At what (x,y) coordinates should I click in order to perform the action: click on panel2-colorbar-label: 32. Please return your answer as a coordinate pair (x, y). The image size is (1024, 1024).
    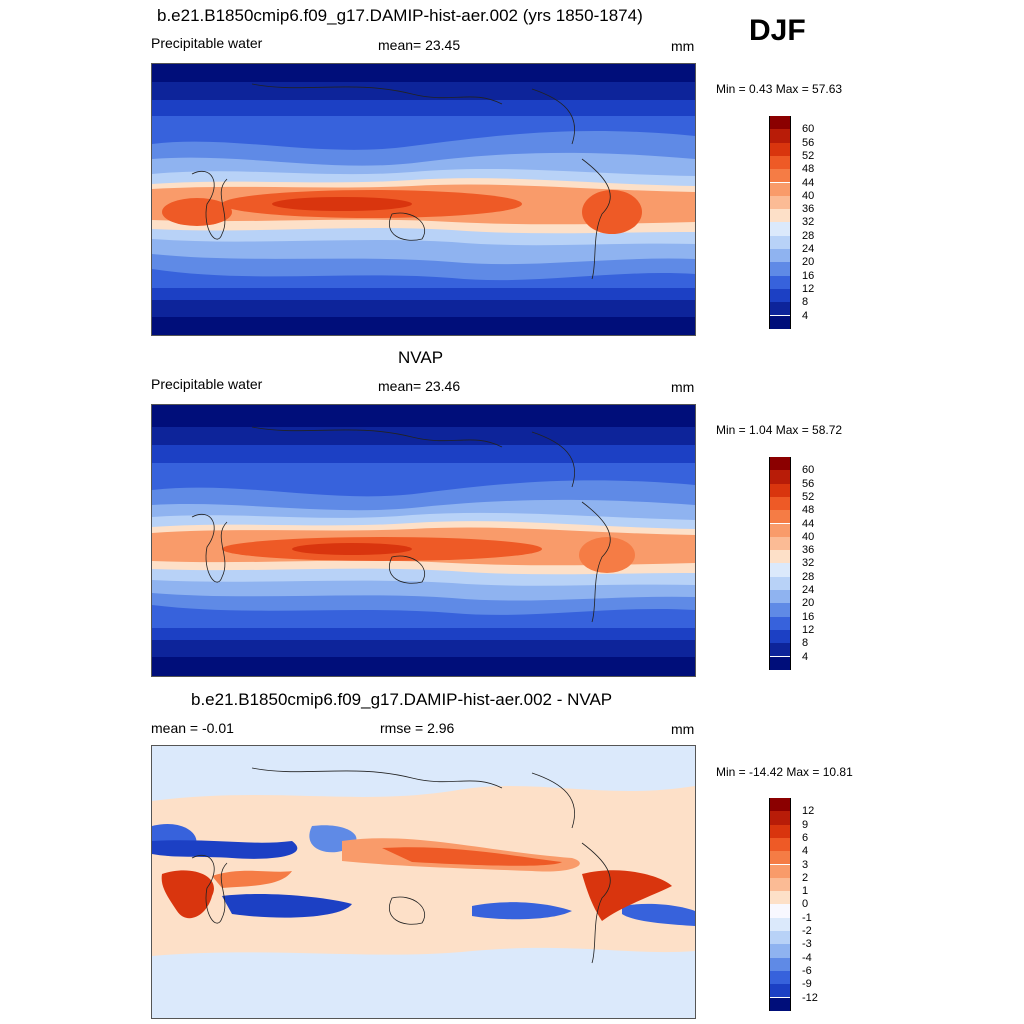
    Looking at the image, I should click on (808, 563).